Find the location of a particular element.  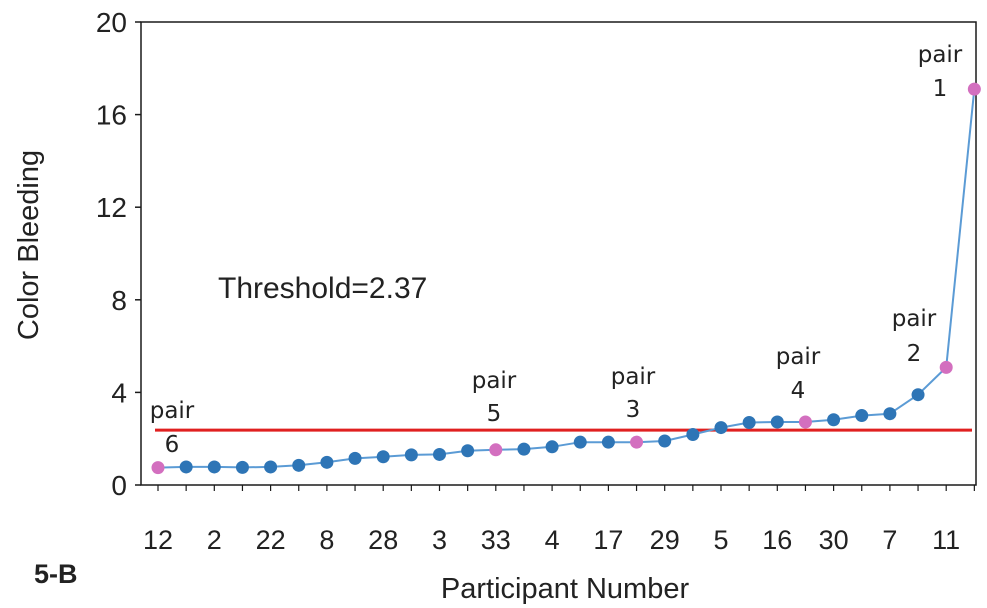

x-tick-label: 3 is located at coordinates (439, 540).